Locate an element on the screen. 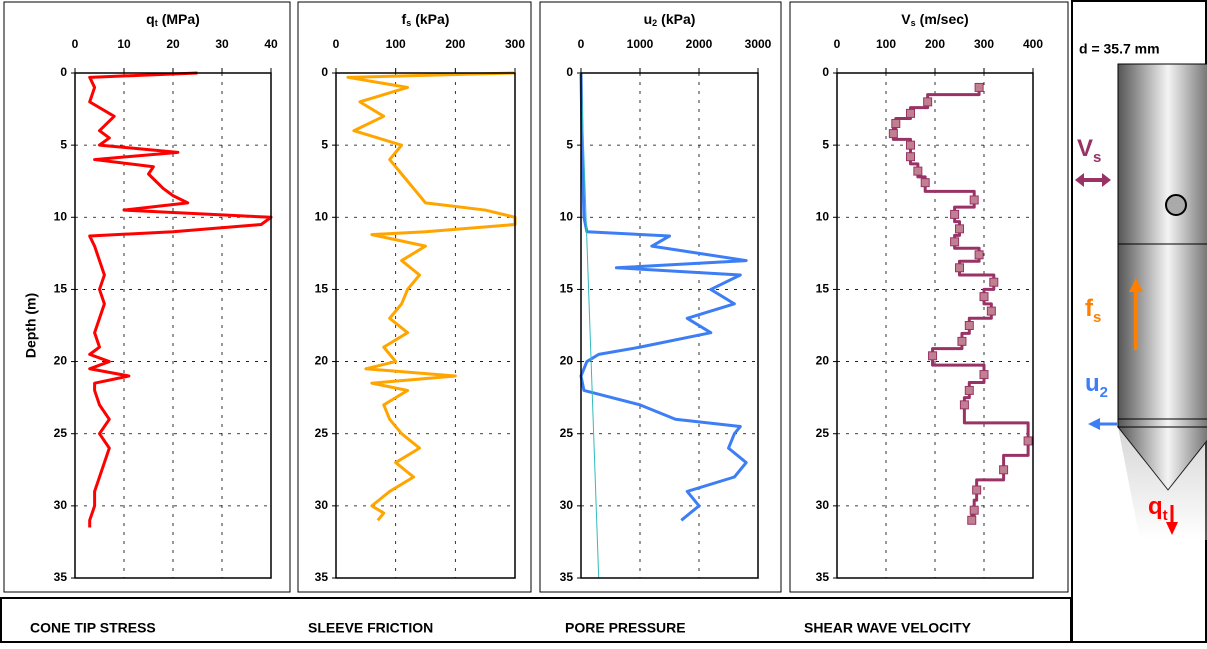  fs-arrow-head is located at coordinates (1136, 285).